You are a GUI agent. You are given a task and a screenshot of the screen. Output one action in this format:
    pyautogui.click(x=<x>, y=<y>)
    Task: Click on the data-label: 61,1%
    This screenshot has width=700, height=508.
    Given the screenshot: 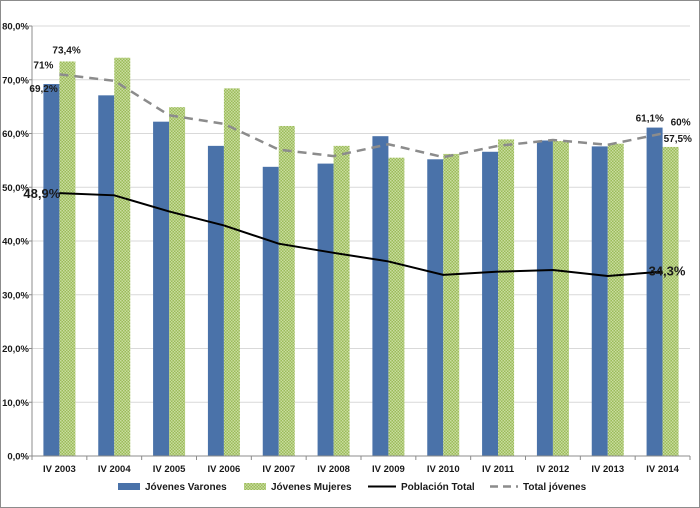 What is the action you would take?
    pyautogui.click(x=650, y=119)
    